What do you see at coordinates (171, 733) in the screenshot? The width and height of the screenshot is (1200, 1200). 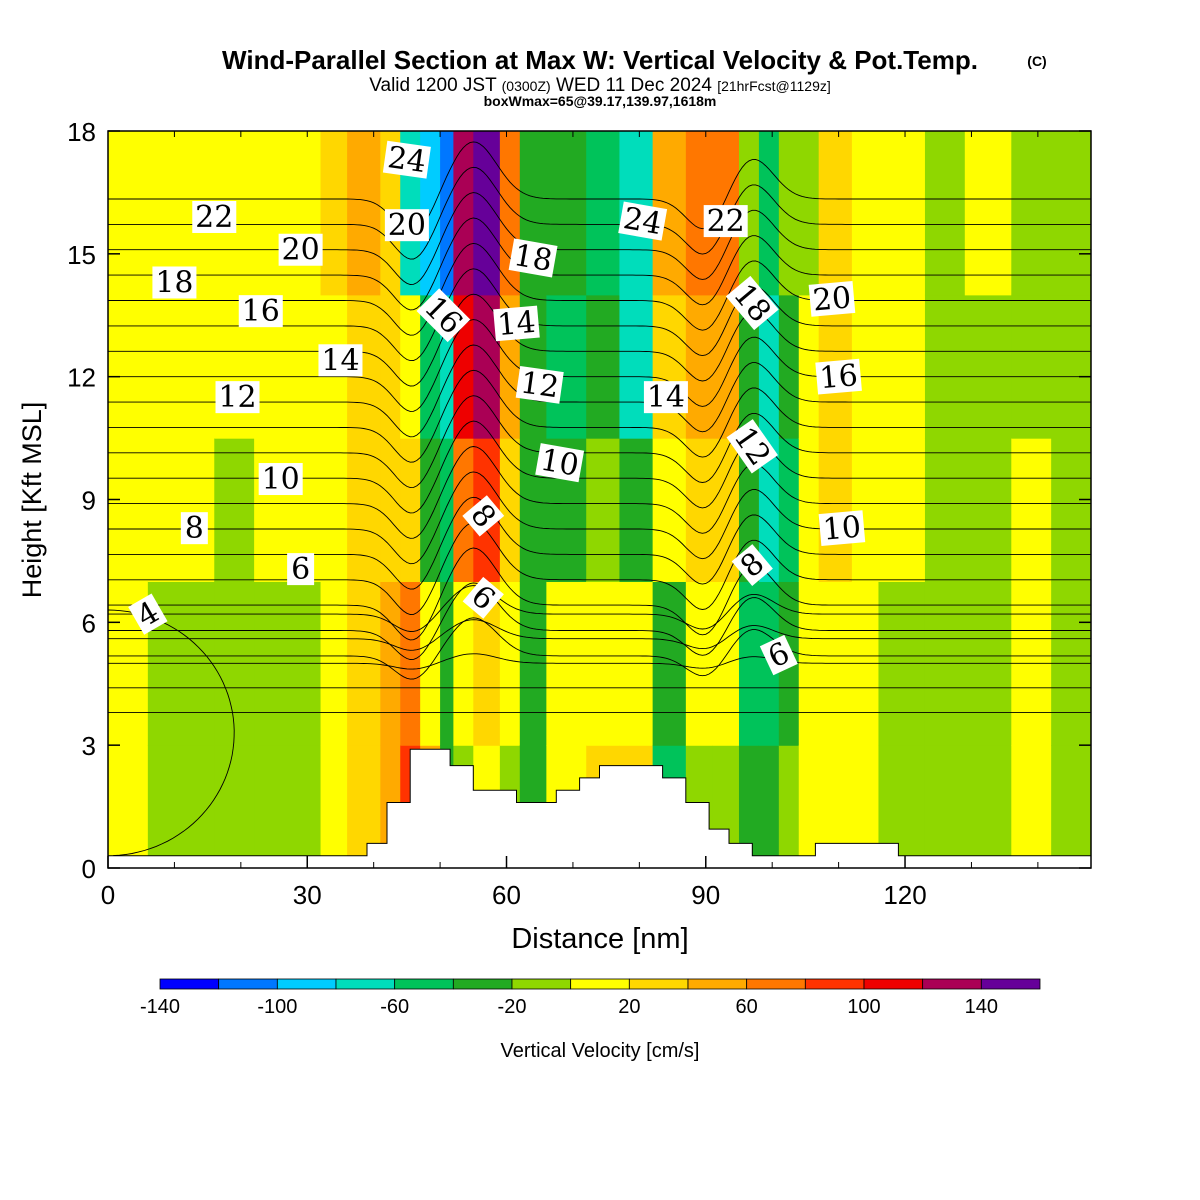 I see `theta-contour-loop` at bounding box center [171, 733].